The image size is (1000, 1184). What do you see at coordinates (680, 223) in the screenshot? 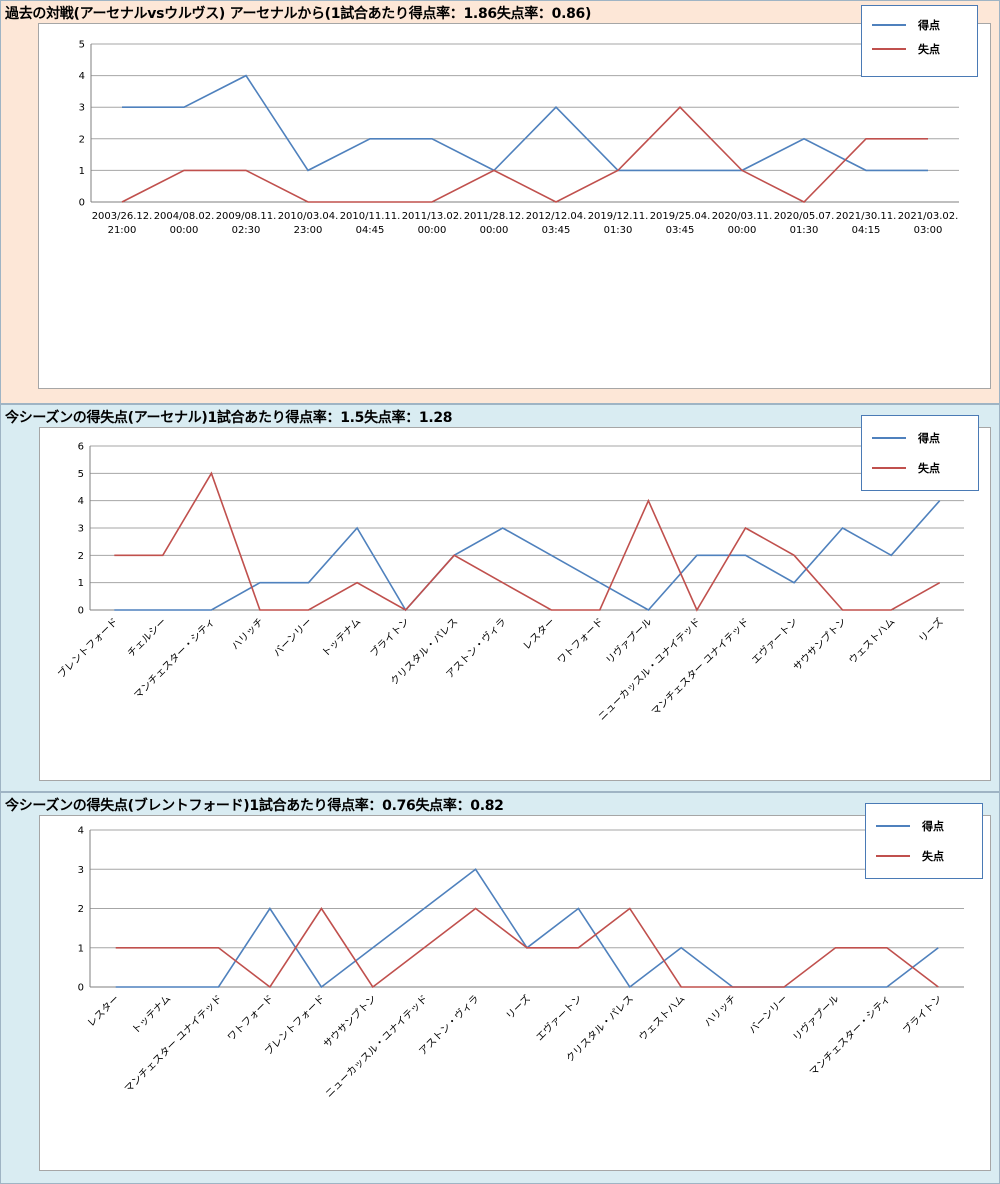
I see `x-tick-label: 2019/25.04. 03:45` at bounding box center [680, 223].